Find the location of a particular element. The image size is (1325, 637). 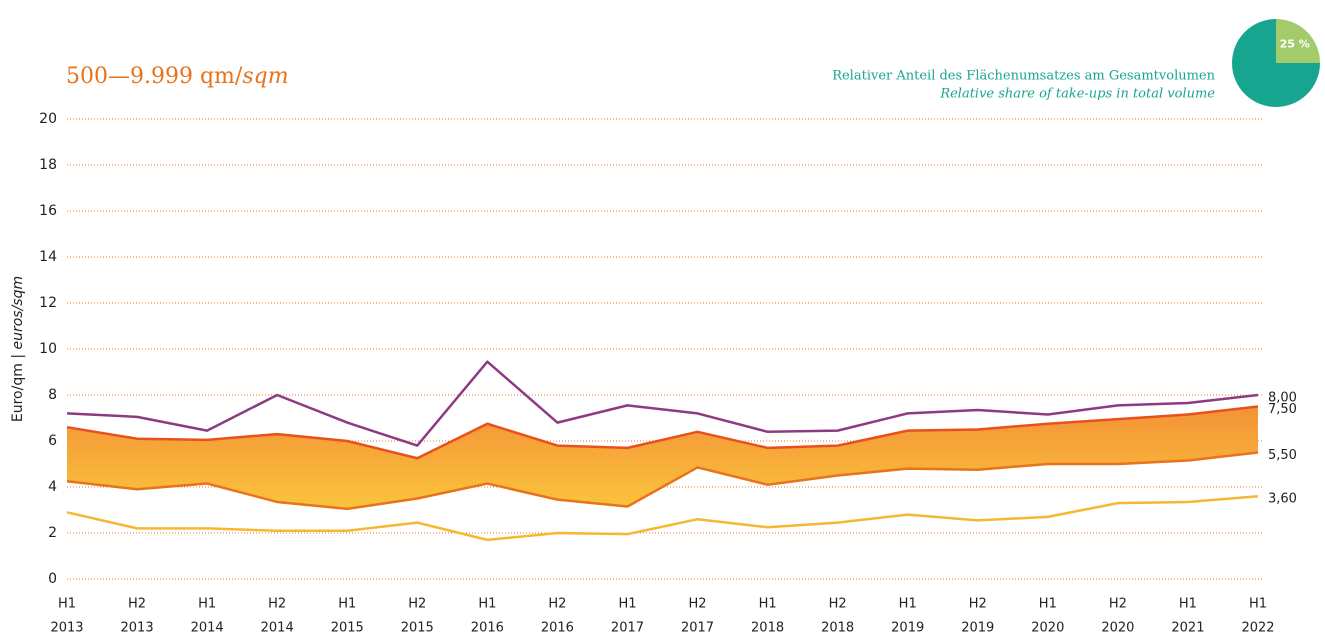

y-tick-label: 0 is located at coordinates (52, 579).